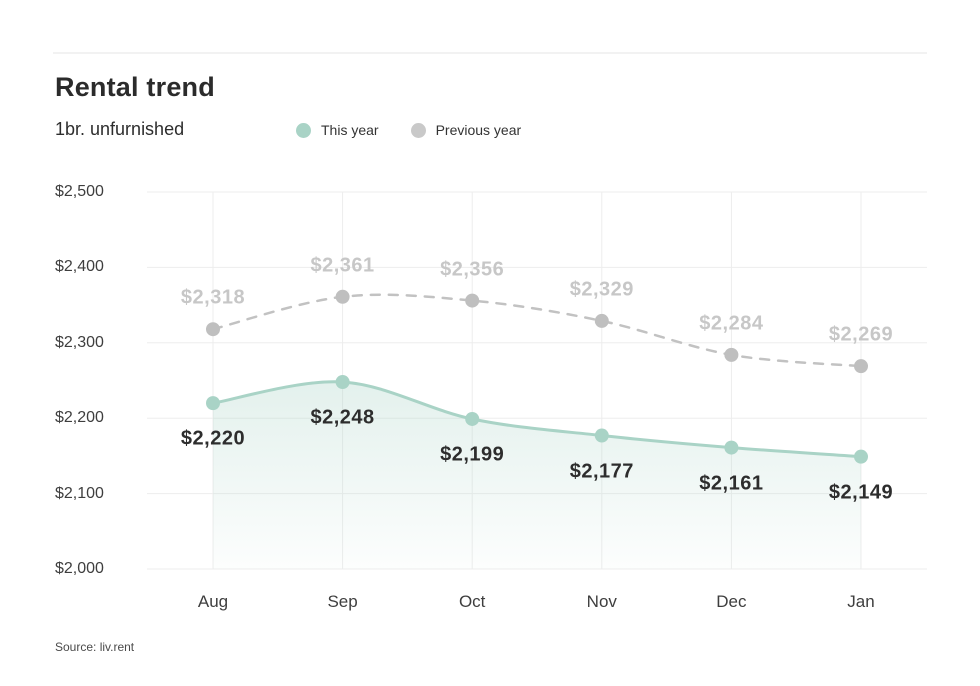  I want to click on y-tick-label: $2,100, so click(79, 493).